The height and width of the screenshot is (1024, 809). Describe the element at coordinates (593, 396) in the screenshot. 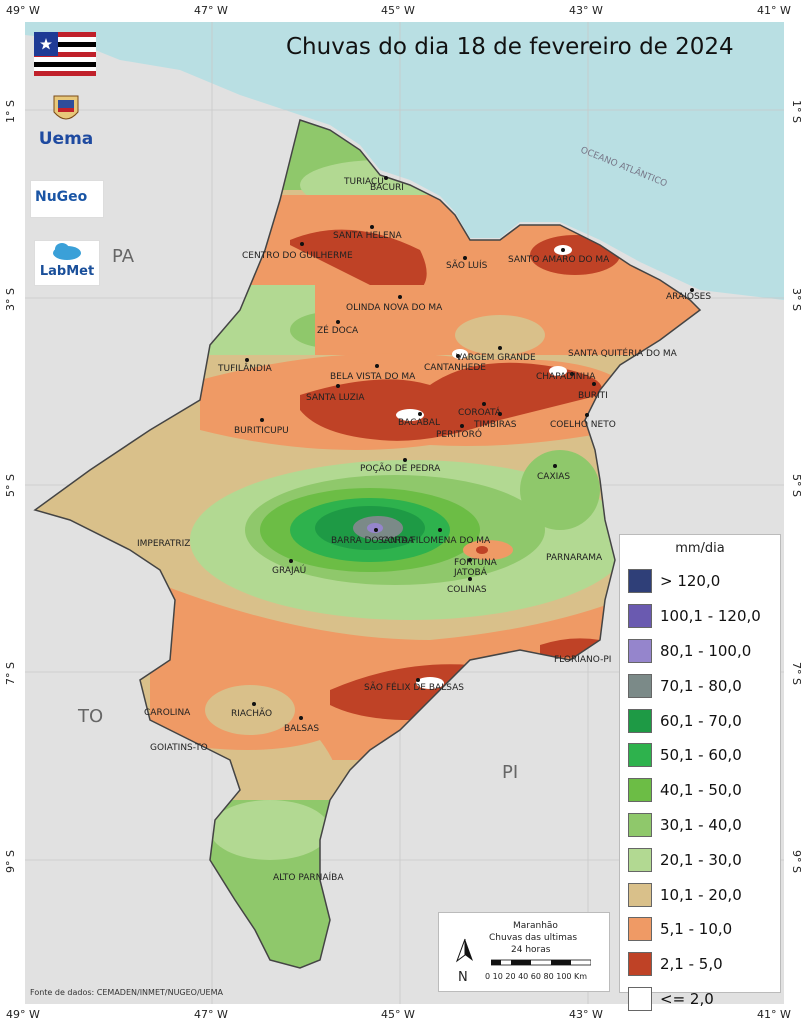

I see `city-label: BURITI` at that location.